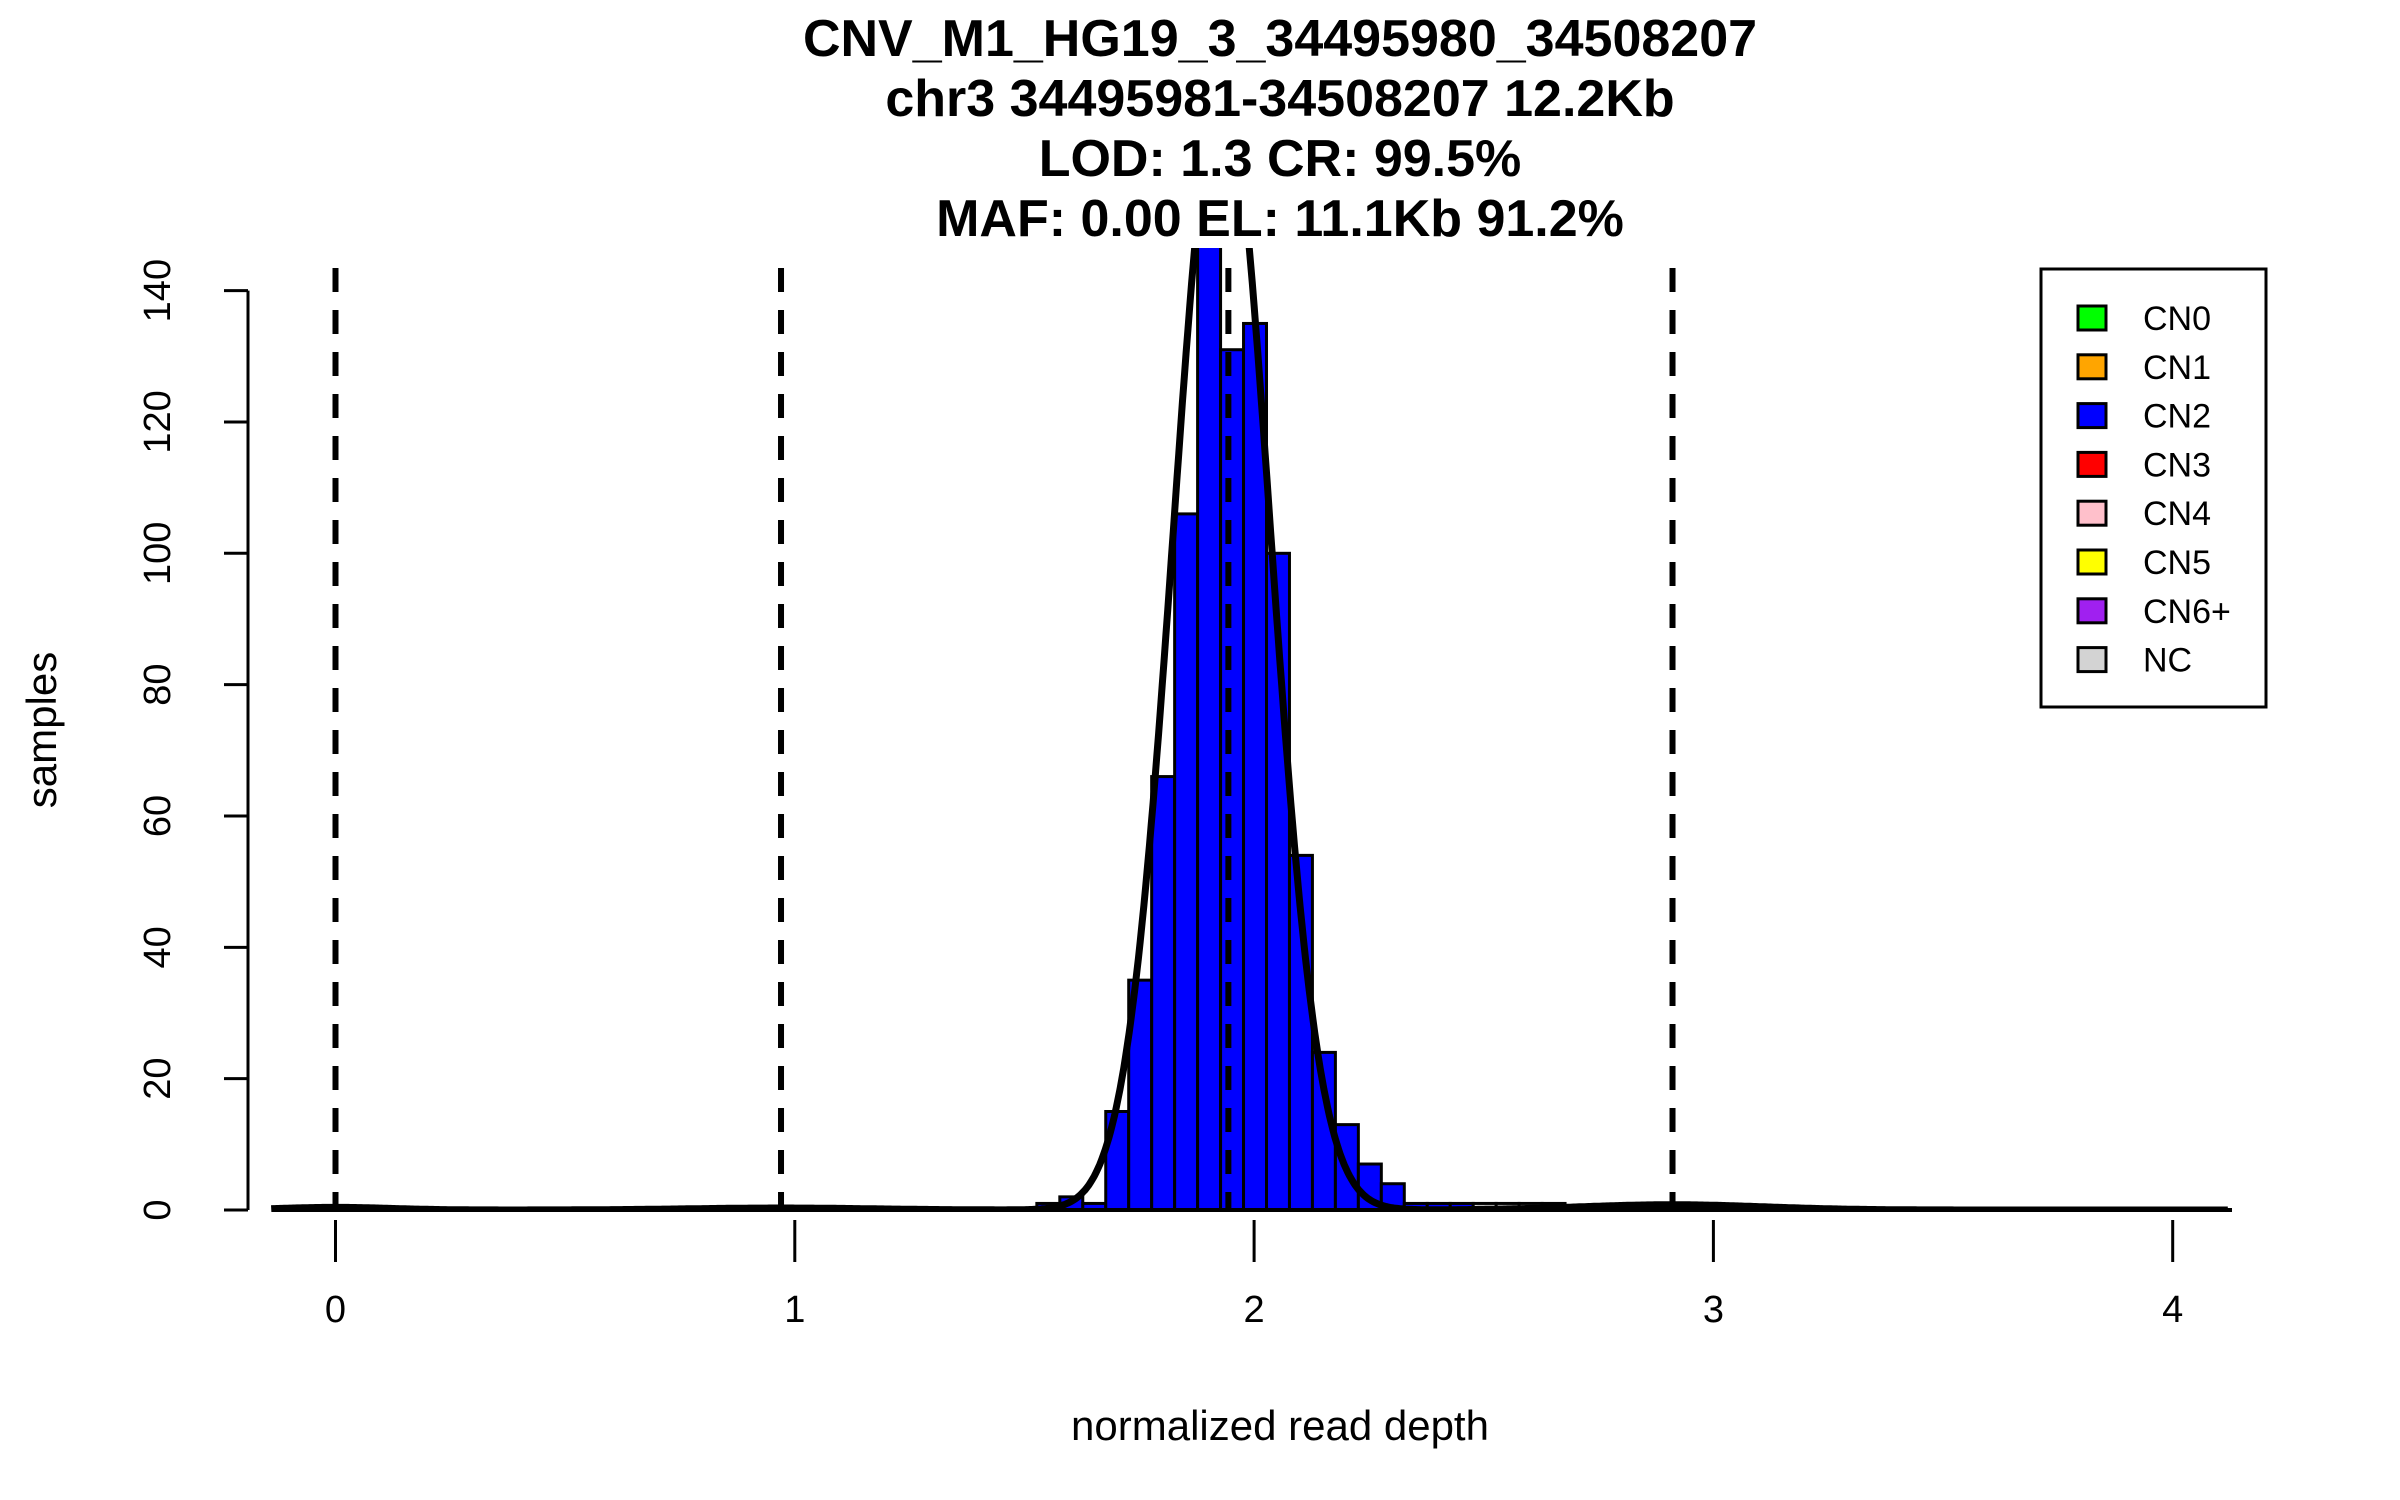 Image resolution: width=2400 pixels, height=1500 pixels. Describe the element at coordinates (1254, 1310) in the screenshot. I see `x-tick-label: 2` at that location.